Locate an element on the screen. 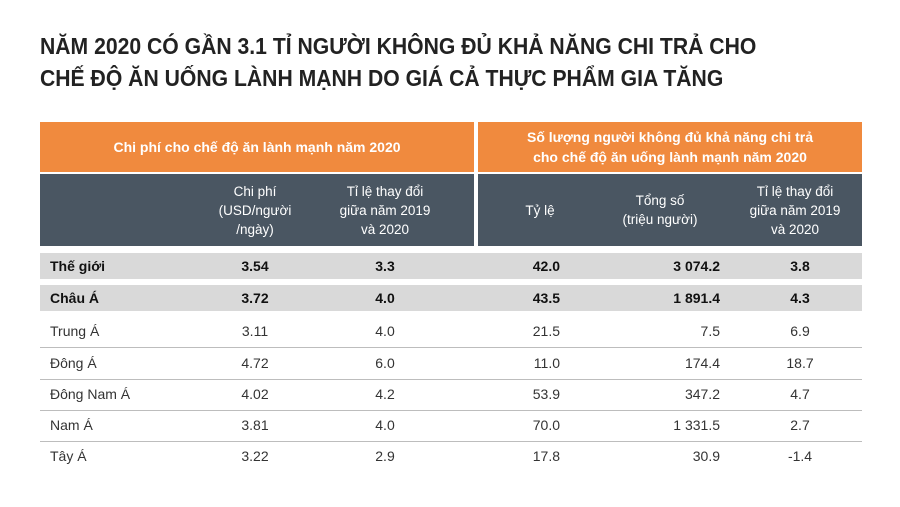 The height and width of the screenshot is (507, 900). cost-value: 3.54 is located at coordinates (255, 266).